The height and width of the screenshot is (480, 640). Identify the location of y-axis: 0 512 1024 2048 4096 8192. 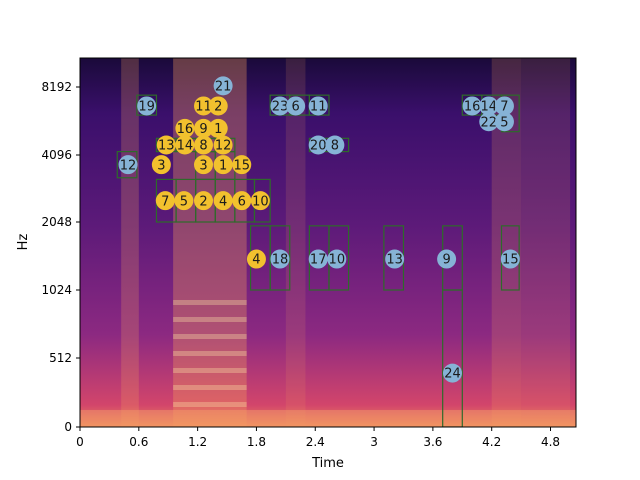
(60, 257).